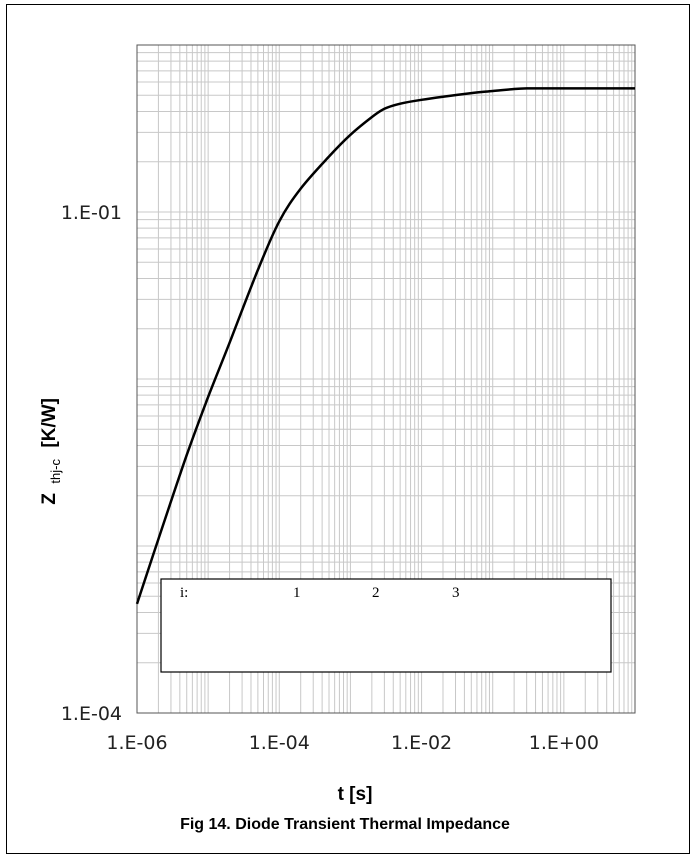 Image resolution: width=697 pixels, height=857 pixels. Describe the element at coordinates (297, 593) in the screenshot. I see `table-col-1: 1` at that location.